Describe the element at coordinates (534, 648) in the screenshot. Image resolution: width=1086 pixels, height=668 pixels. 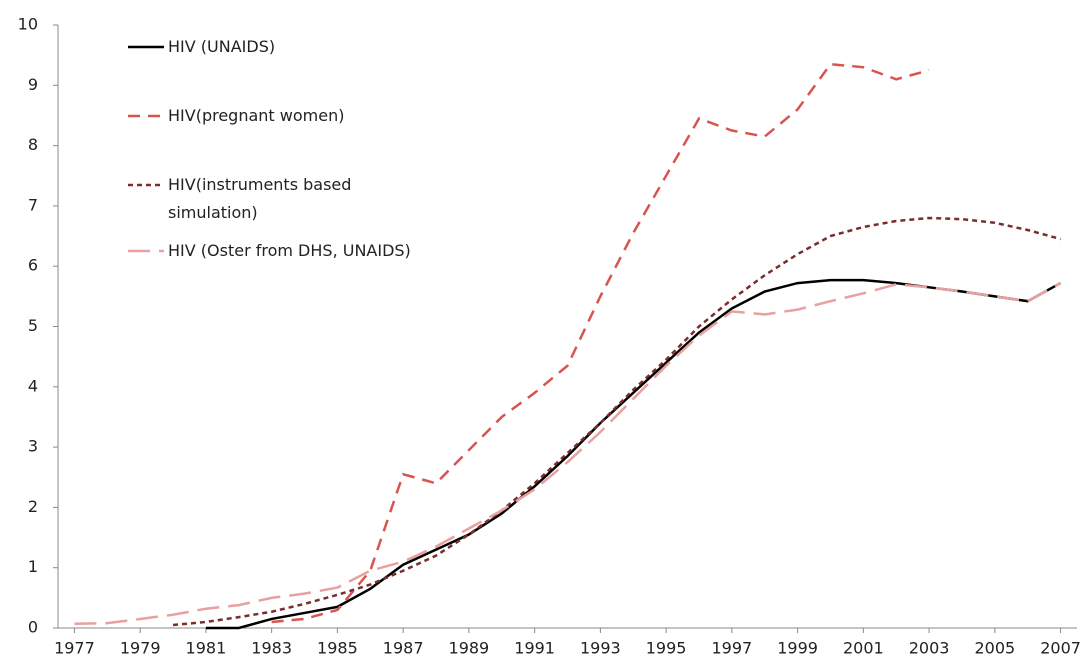
I see `x-tick-label: 1991` at that location.